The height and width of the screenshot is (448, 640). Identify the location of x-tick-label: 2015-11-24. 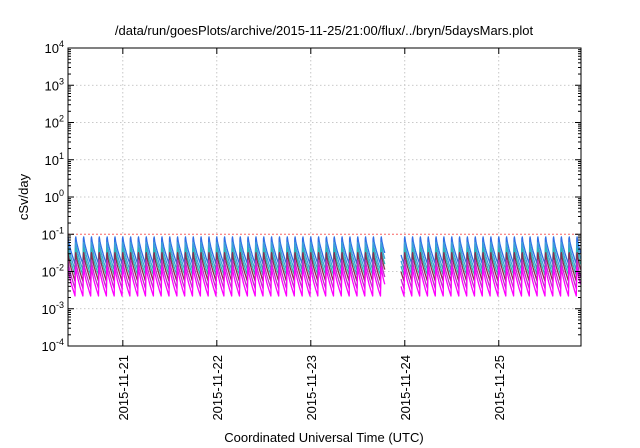
(405, 388).